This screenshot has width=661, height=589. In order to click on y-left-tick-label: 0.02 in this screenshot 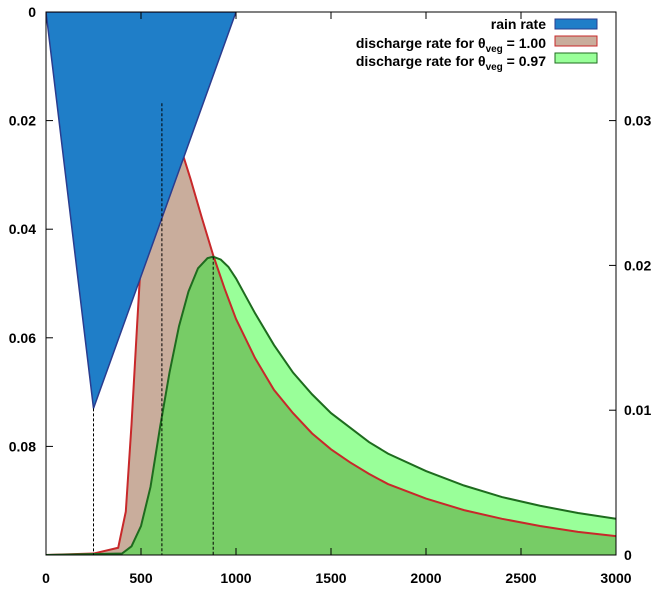, I will do `click(22, 121)`.